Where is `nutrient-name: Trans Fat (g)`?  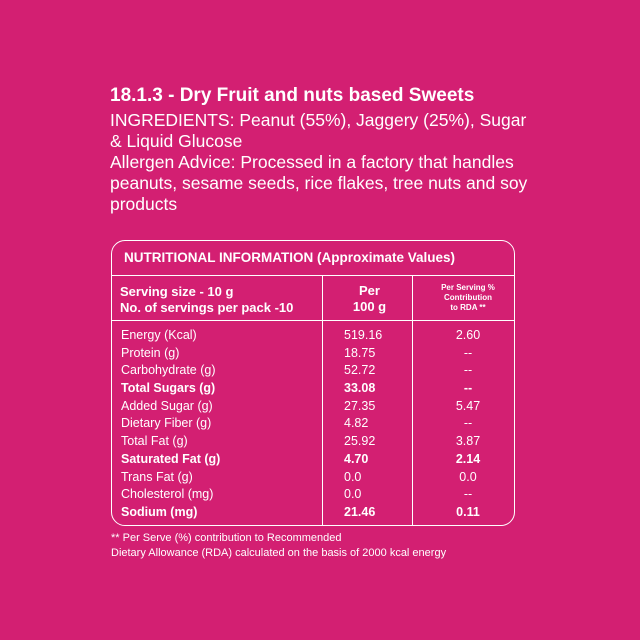
nutrient-name: Trans Fat (g) is located at coordinates (157, 476).